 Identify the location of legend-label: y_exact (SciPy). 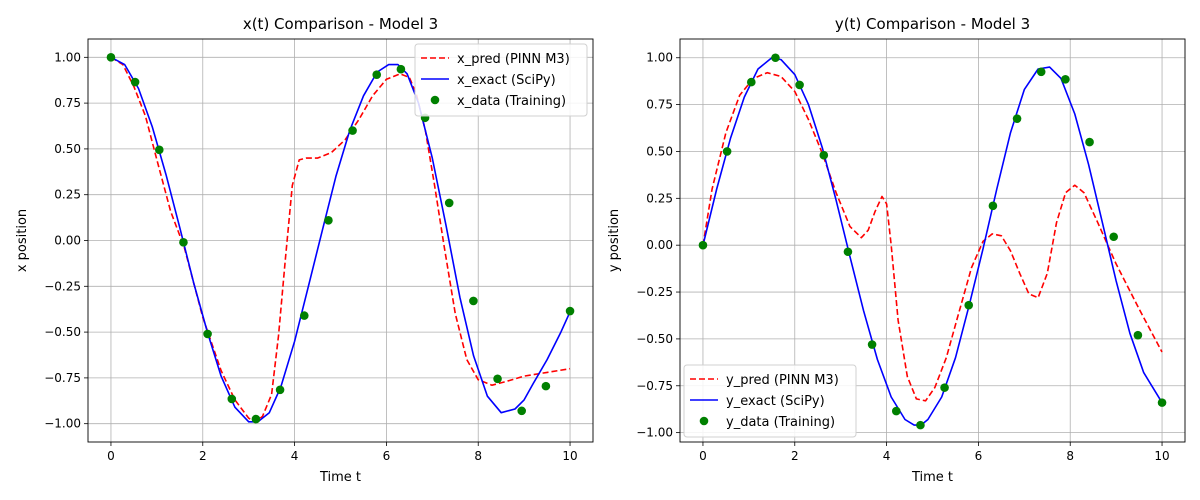
(775, 401).